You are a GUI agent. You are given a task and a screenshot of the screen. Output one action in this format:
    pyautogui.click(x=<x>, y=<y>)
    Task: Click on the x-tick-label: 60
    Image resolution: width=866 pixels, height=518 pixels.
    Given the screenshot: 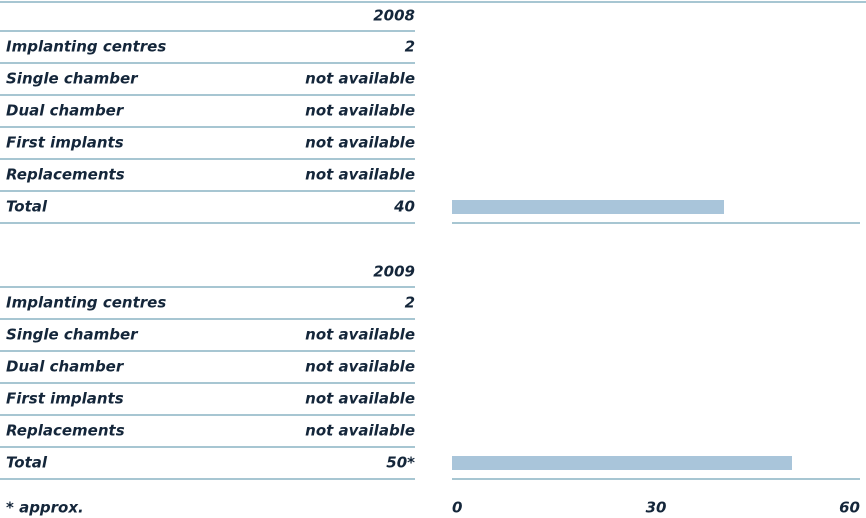 What is the action you would take?
    pyautogui.click(x=849, y=508)
    